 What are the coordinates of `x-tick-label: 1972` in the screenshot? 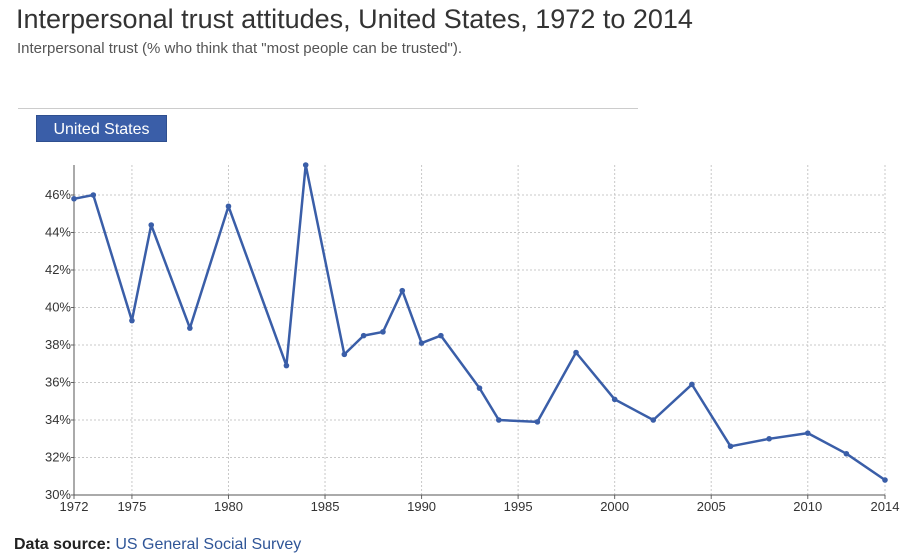 It's located at (74, 506).